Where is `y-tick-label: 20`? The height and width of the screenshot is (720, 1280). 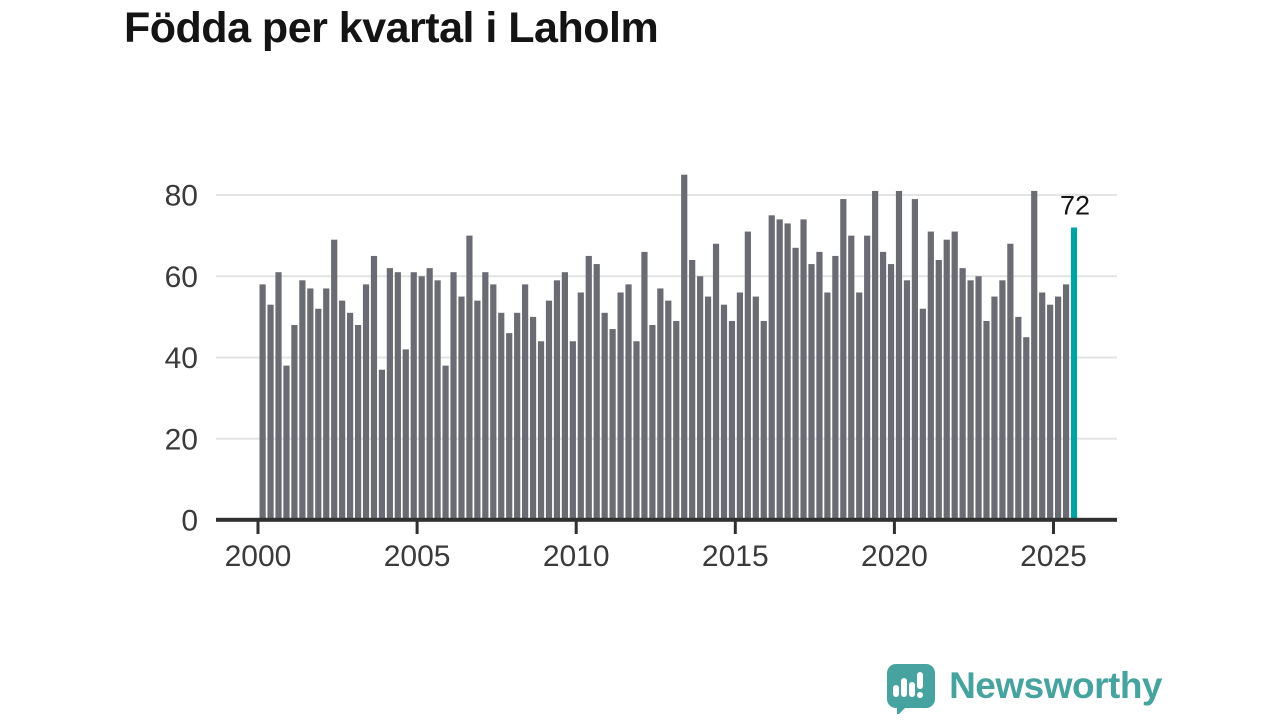
y-tick-label: 20 is located at coordinates (181, 439).